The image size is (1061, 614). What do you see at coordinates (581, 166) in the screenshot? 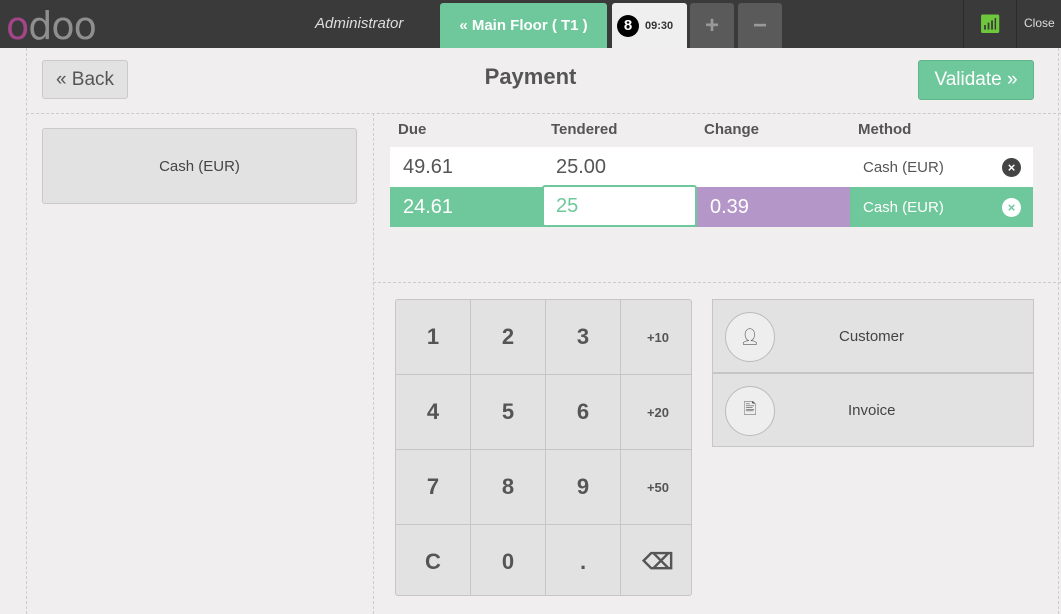
I see `tendered: 25.00` at bounding box center [581, 166].